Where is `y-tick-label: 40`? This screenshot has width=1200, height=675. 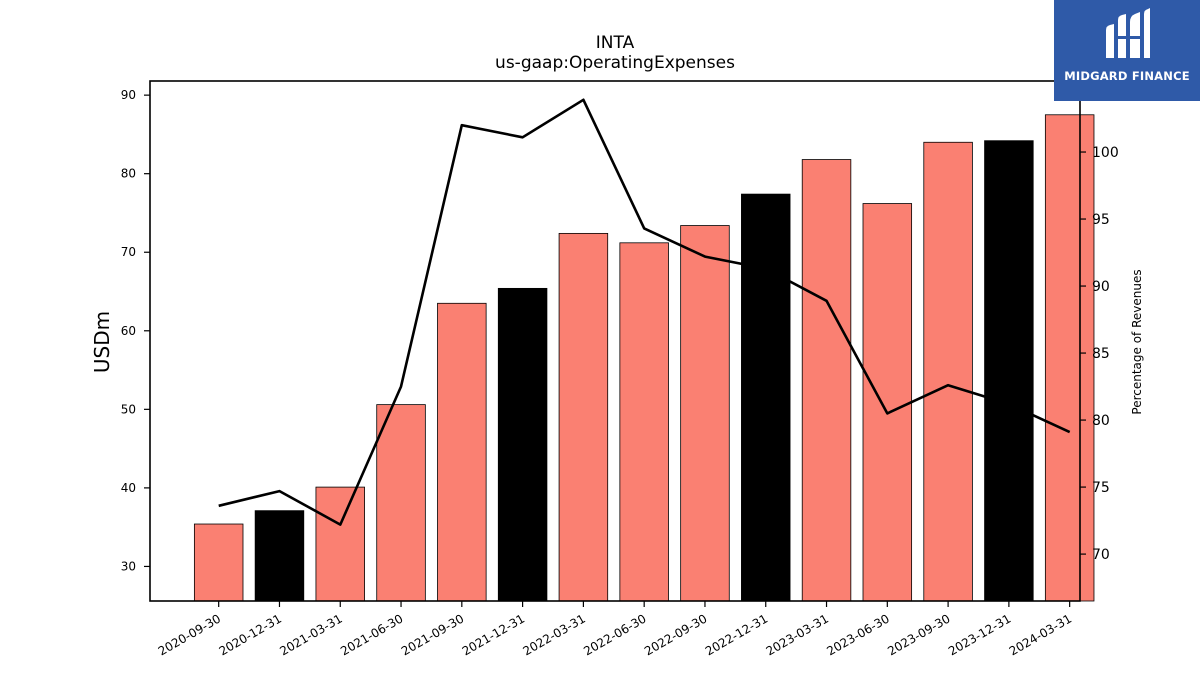 y-tick-label: 40 is located at coordinates (128, 488).